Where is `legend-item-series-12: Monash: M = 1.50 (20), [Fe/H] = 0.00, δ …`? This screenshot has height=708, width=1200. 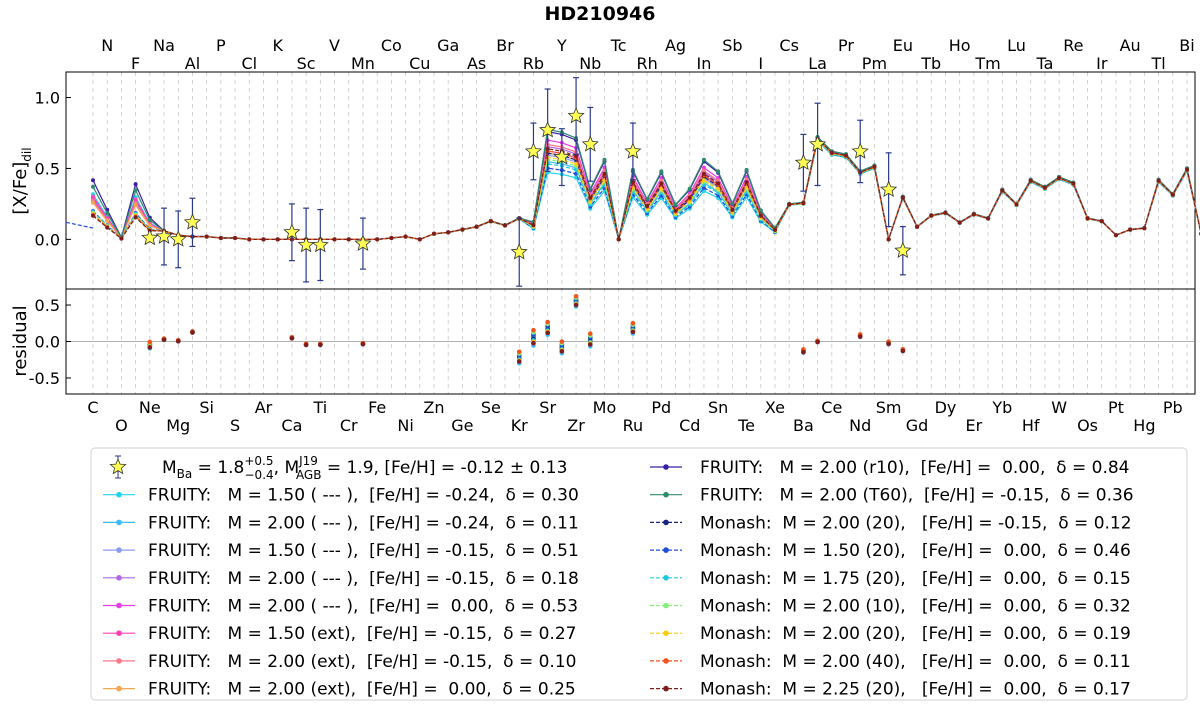 legend-item-series-12: Monash: M = 1.50 (20), [Fe/H] = 0.00, δ … is located at coordinates (890, 551).